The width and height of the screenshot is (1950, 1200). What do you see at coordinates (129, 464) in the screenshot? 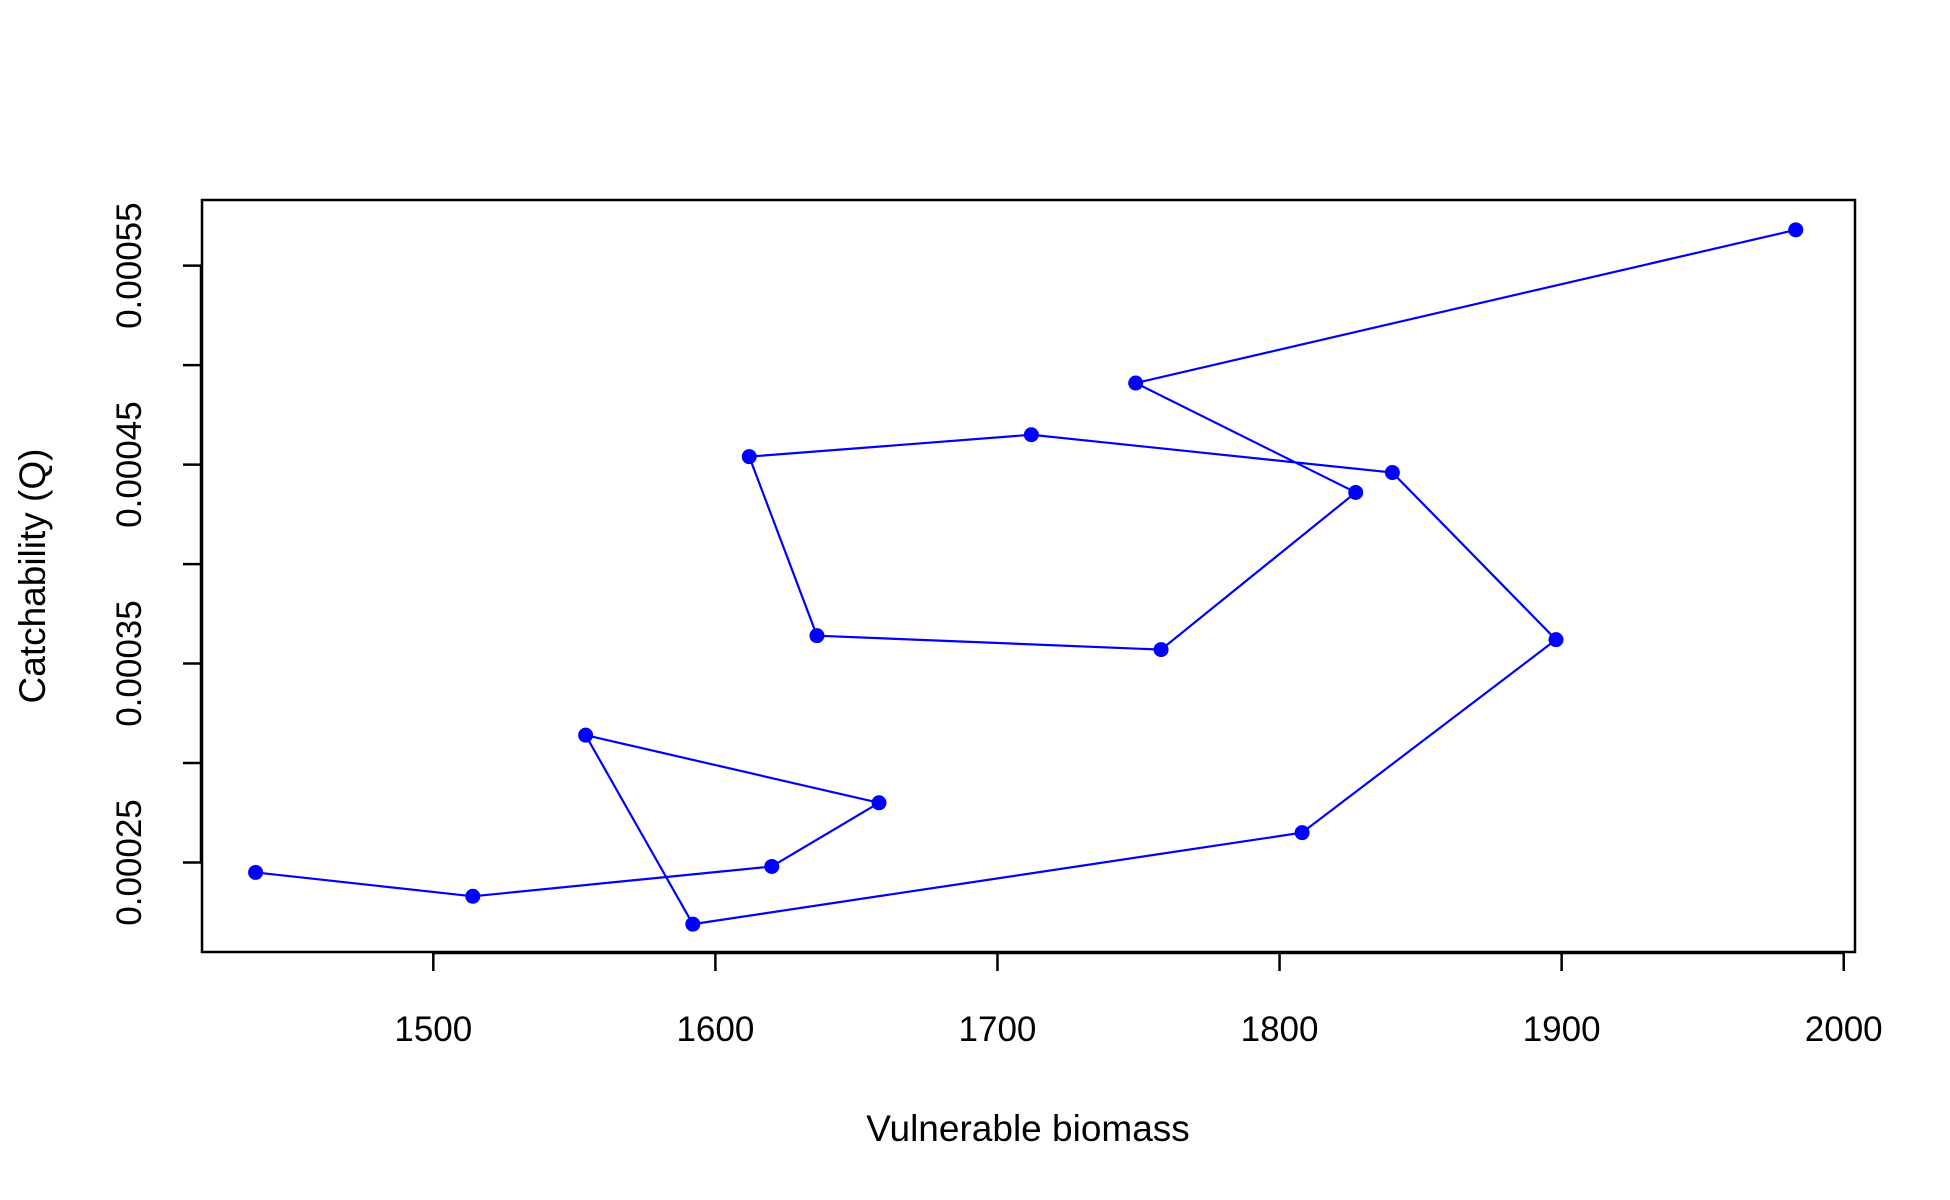
I see `y-tick-label: 0.00045` at bounding box center [129, 464].